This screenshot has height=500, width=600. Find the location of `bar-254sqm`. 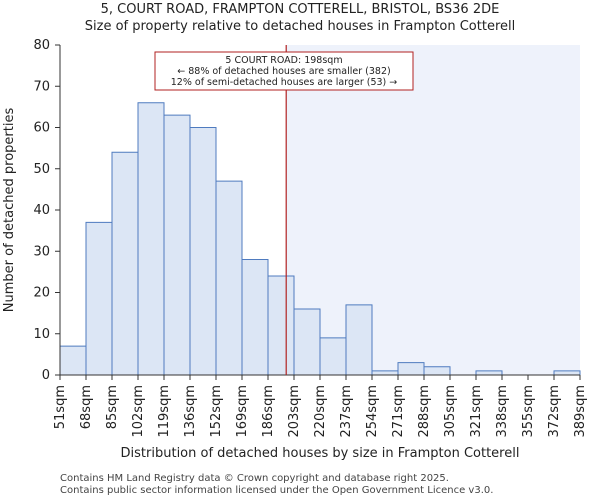

bar-254sqm is located at coordinates (385, 373).